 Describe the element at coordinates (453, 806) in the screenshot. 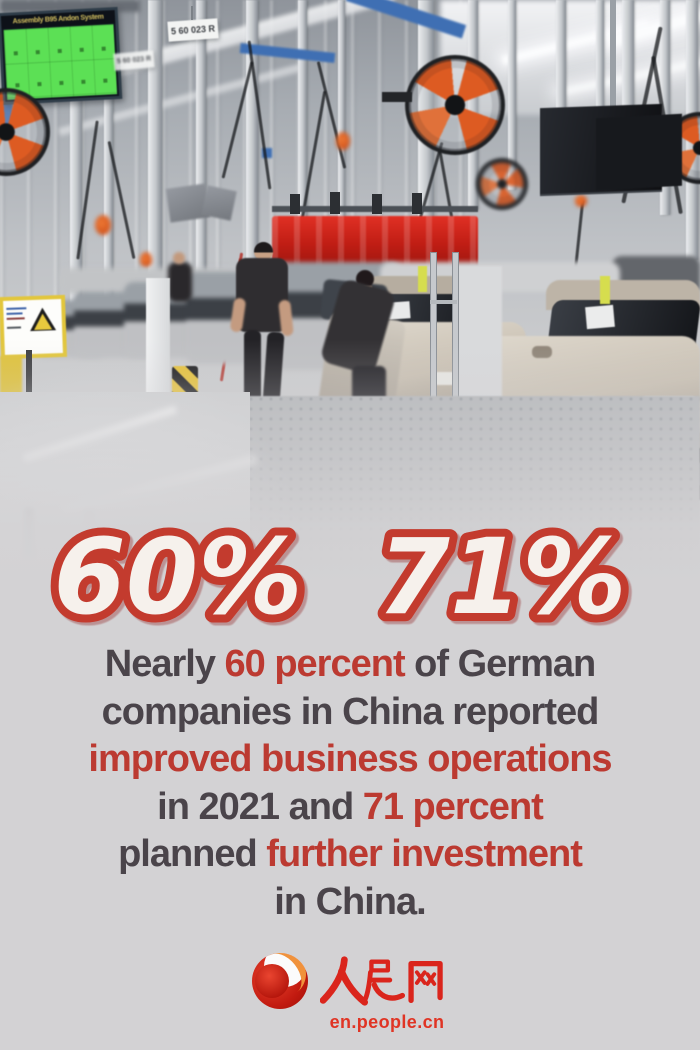

I see `caption-segment-highlight: 71 percent` at that location.